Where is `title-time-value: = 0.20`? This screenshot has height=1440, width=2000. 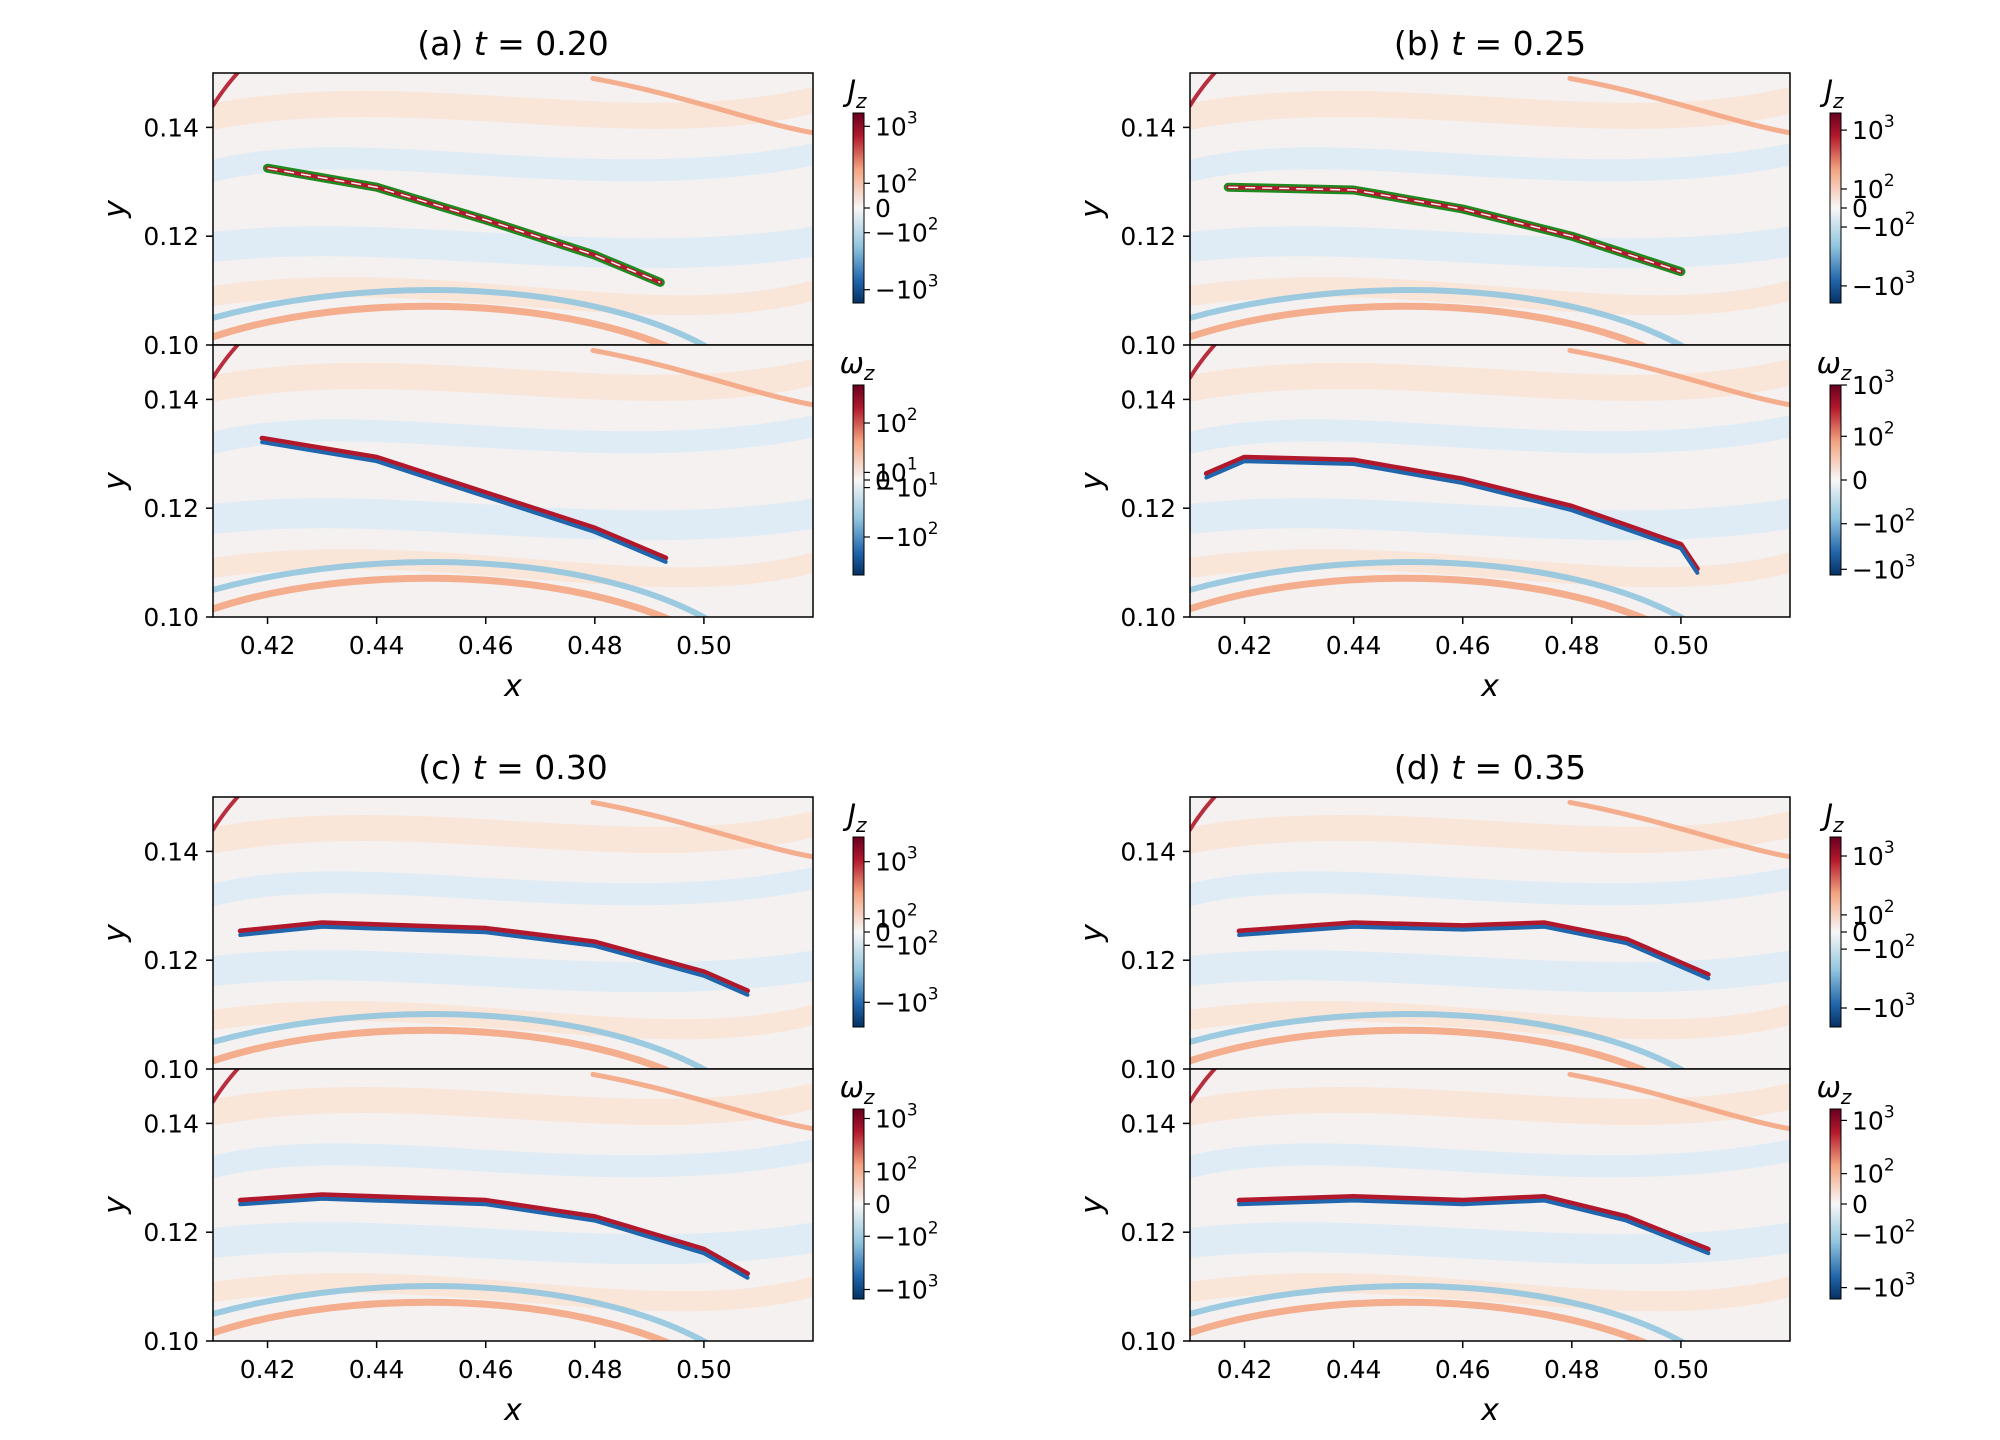
title-time-value: = 0.20 is located at coordinates (548, 43).